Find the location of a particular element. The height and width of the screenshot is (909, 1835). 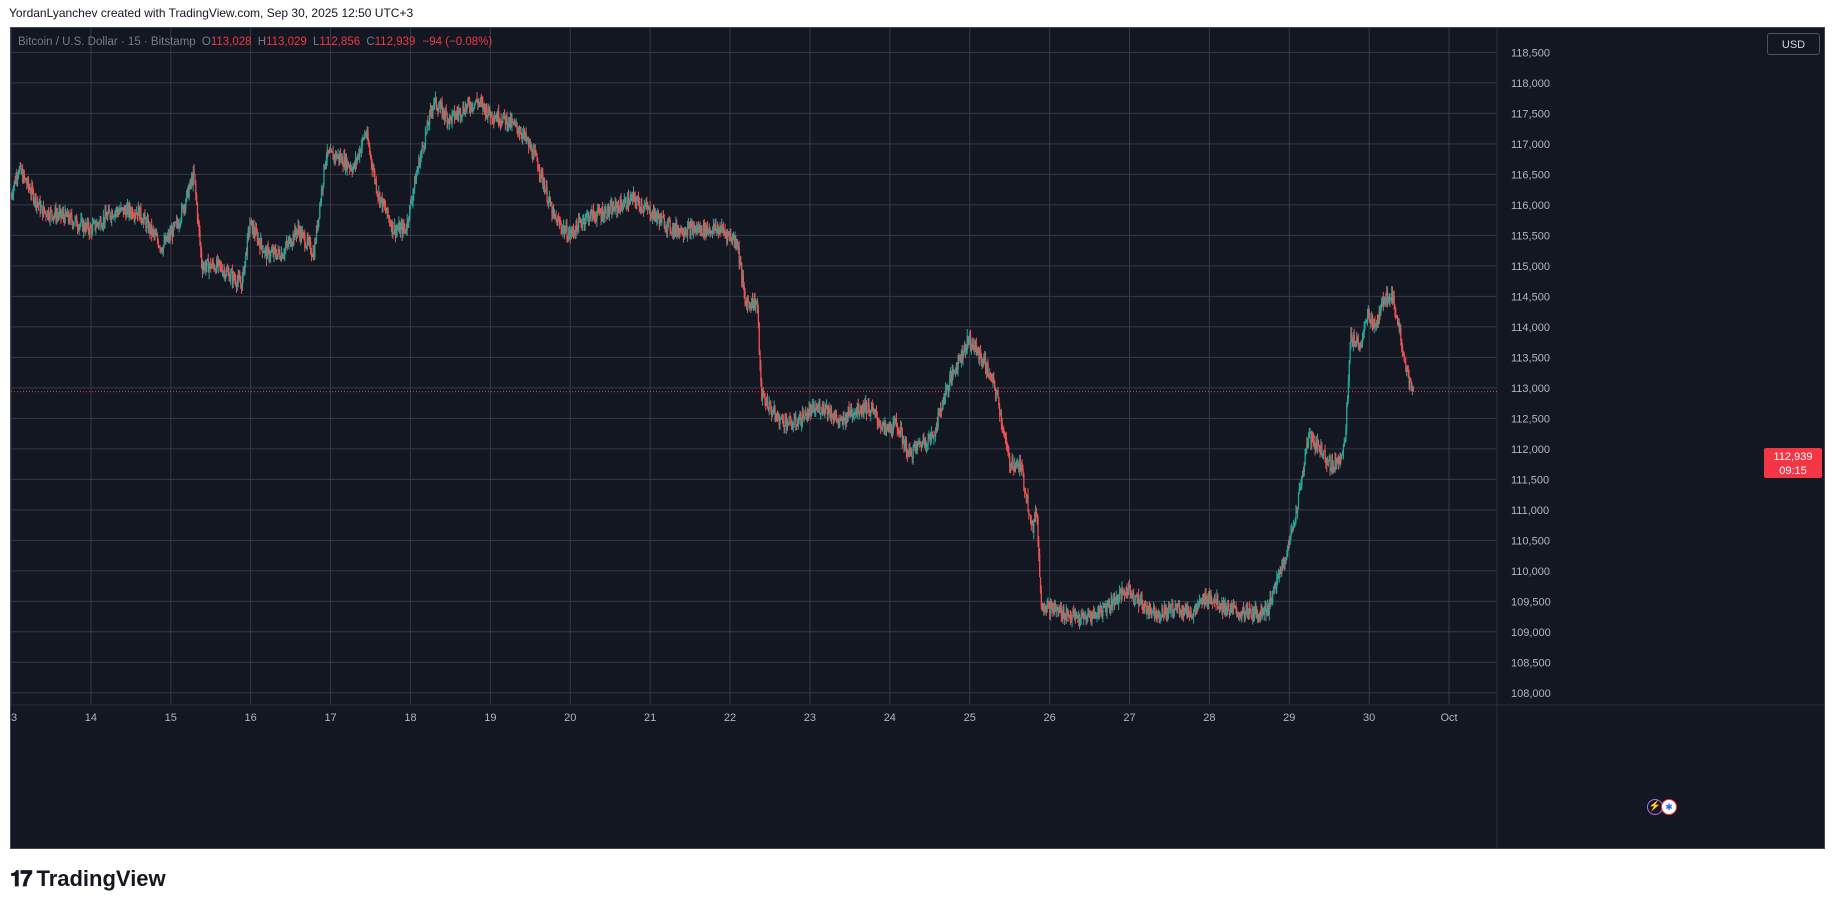

event-markers: ⚡ ✱ is located at coordinates (1662, 807).